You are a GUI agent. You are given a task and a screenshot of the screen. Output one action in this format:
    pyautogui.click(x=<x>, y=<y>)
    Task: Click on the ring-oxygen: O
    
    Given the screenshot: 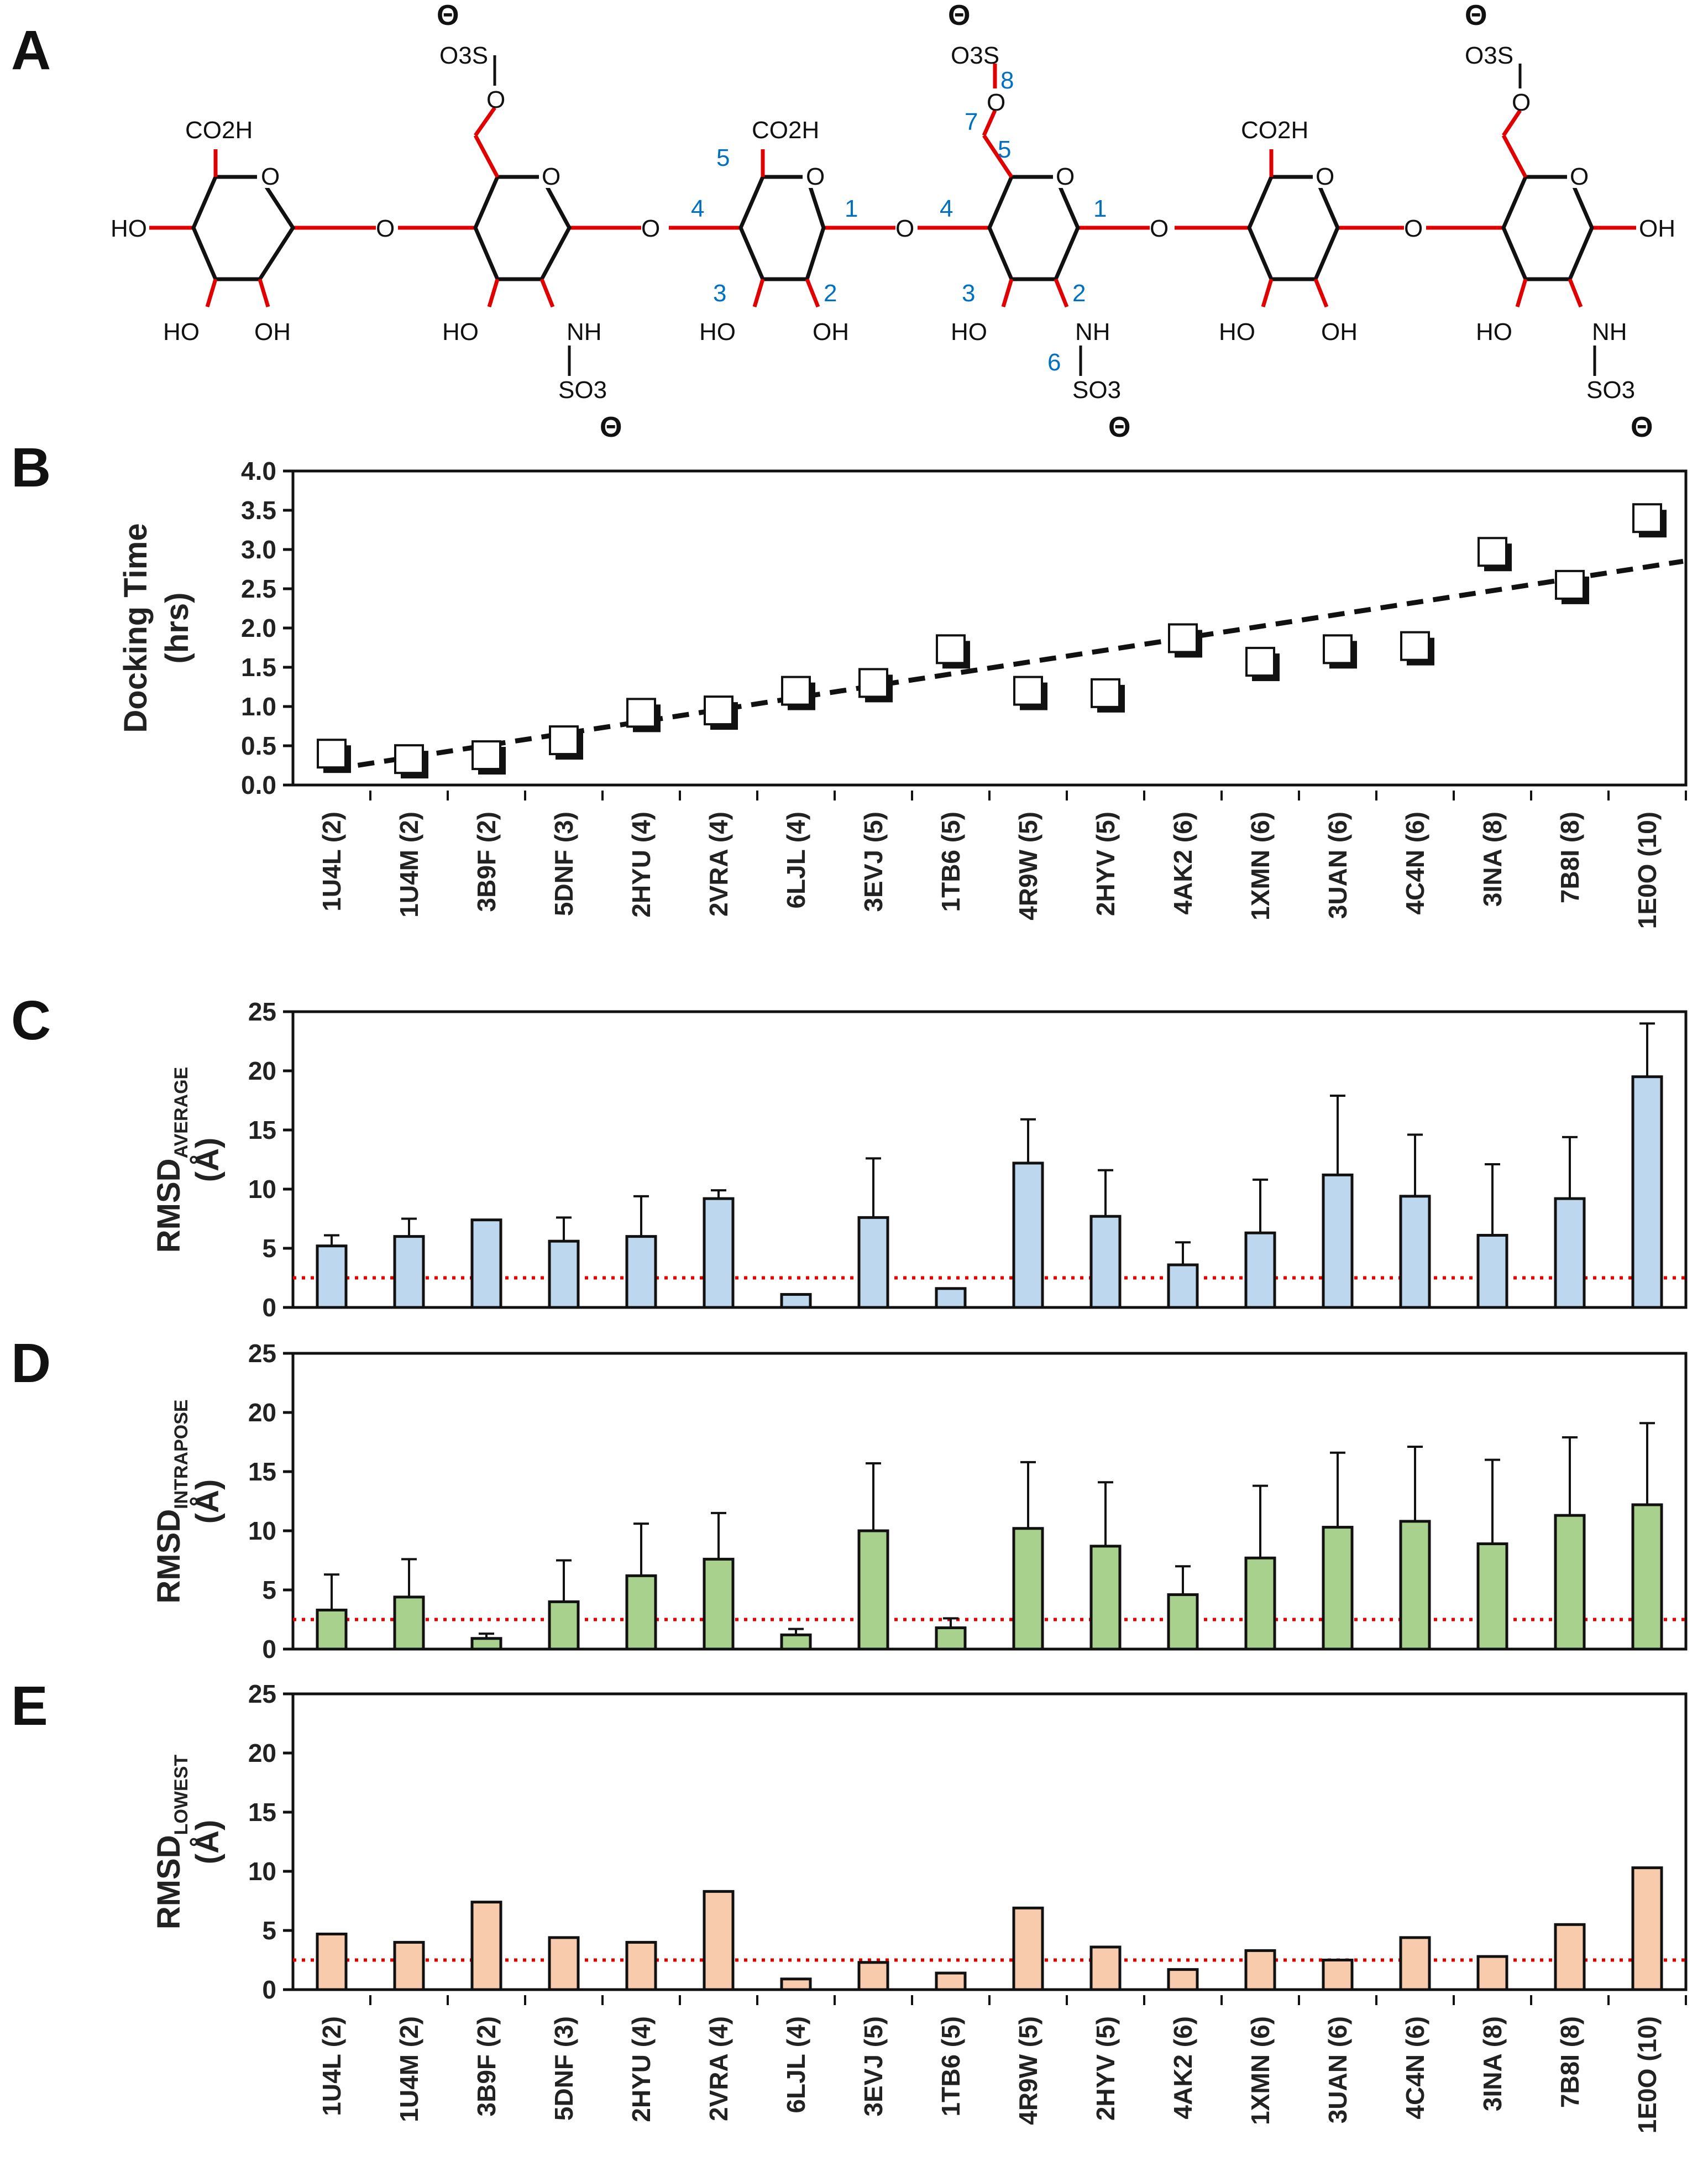 What is the action you would take?
    pyautogui.click(x=1325, y=176)
    